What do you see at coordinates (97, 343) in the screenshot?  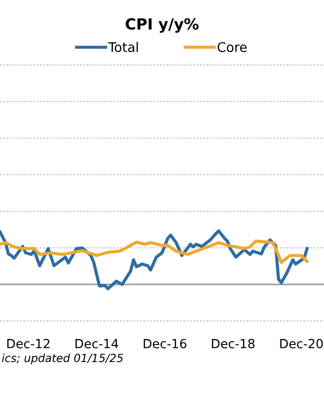 I see `x-tick-label: Dec-14` at bounding box center [97, 343].